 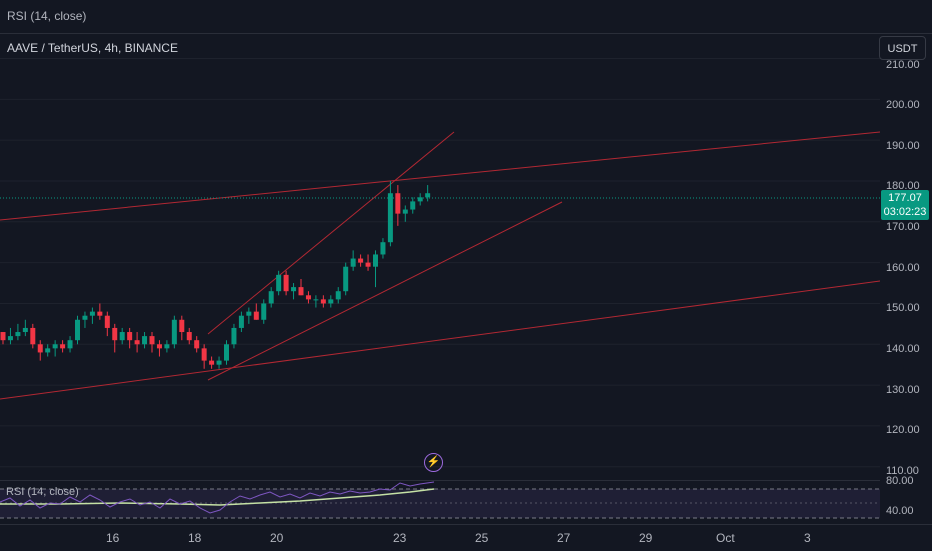 I want to click on lightning-icon: ⚡, so click(x=433, y=462).